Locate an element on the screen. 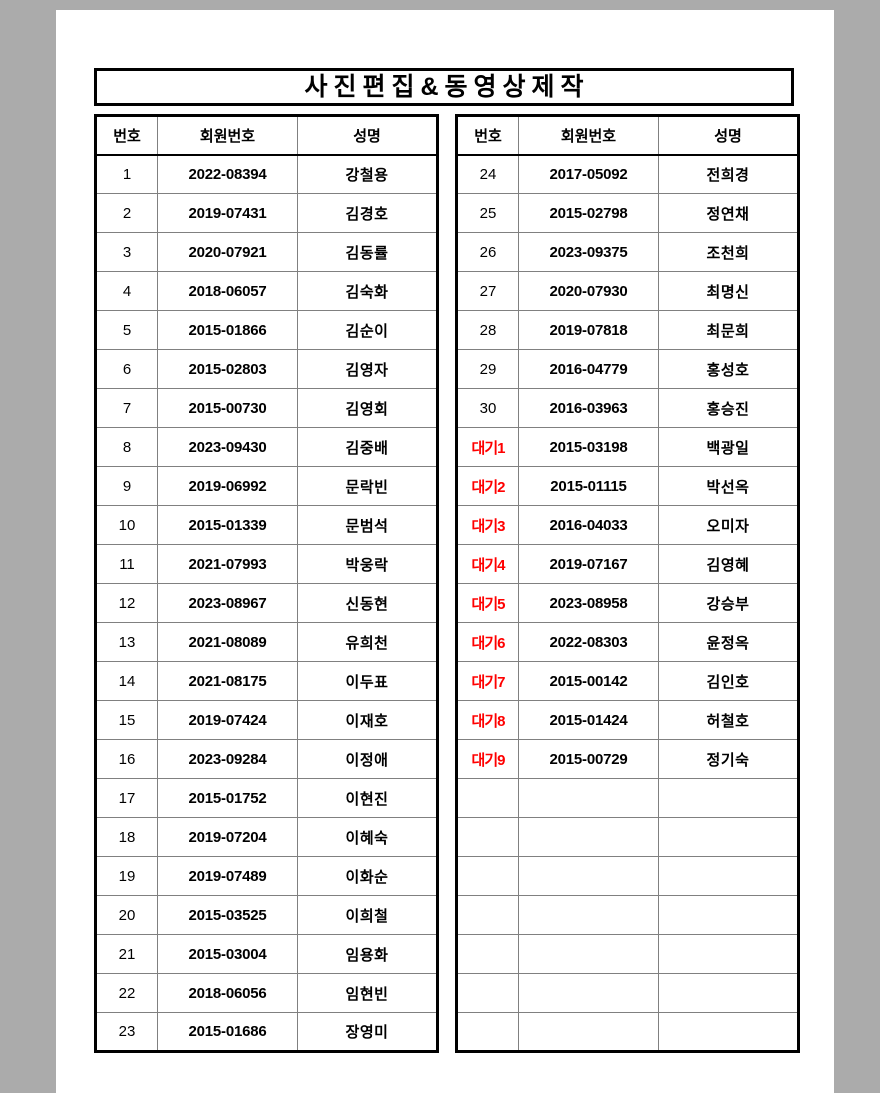 This screenshot has width=880, height=1093. cell-name: 이화순 is located at coordinates (367, 876).